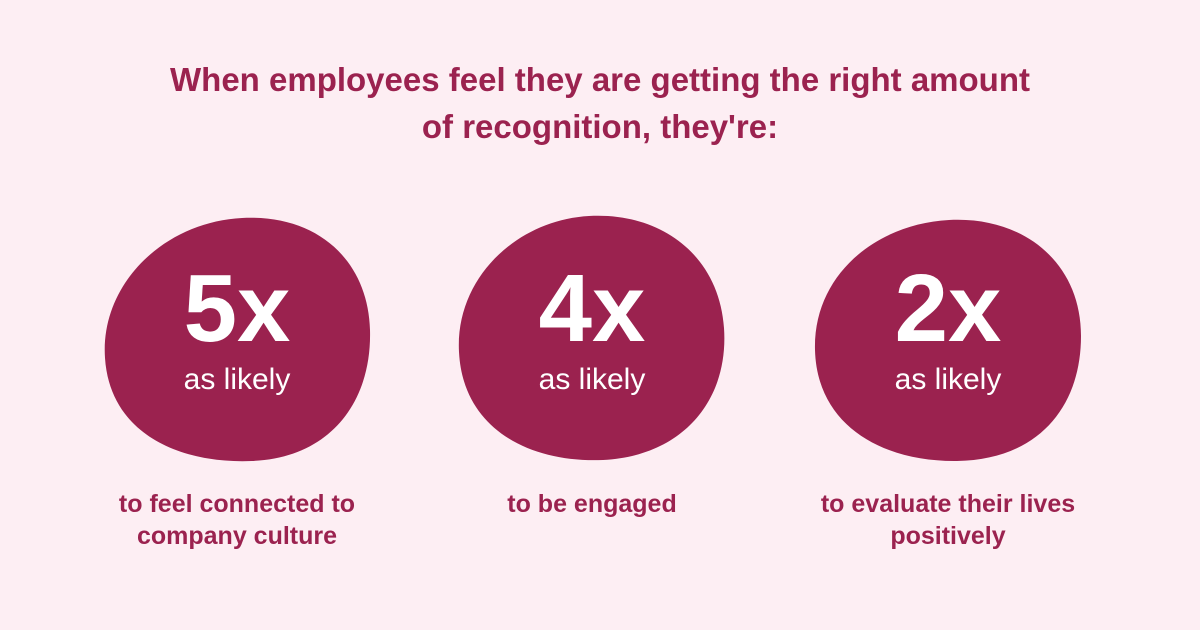  I want to click on stat-value: 2x, so click(948, 308).